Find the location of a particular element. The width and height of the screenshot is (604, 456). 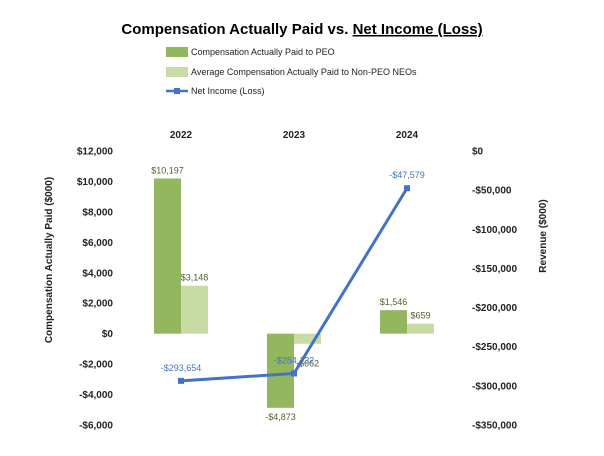

category-labels: 2022 2023 2024 is located at coordinates (294, 135).